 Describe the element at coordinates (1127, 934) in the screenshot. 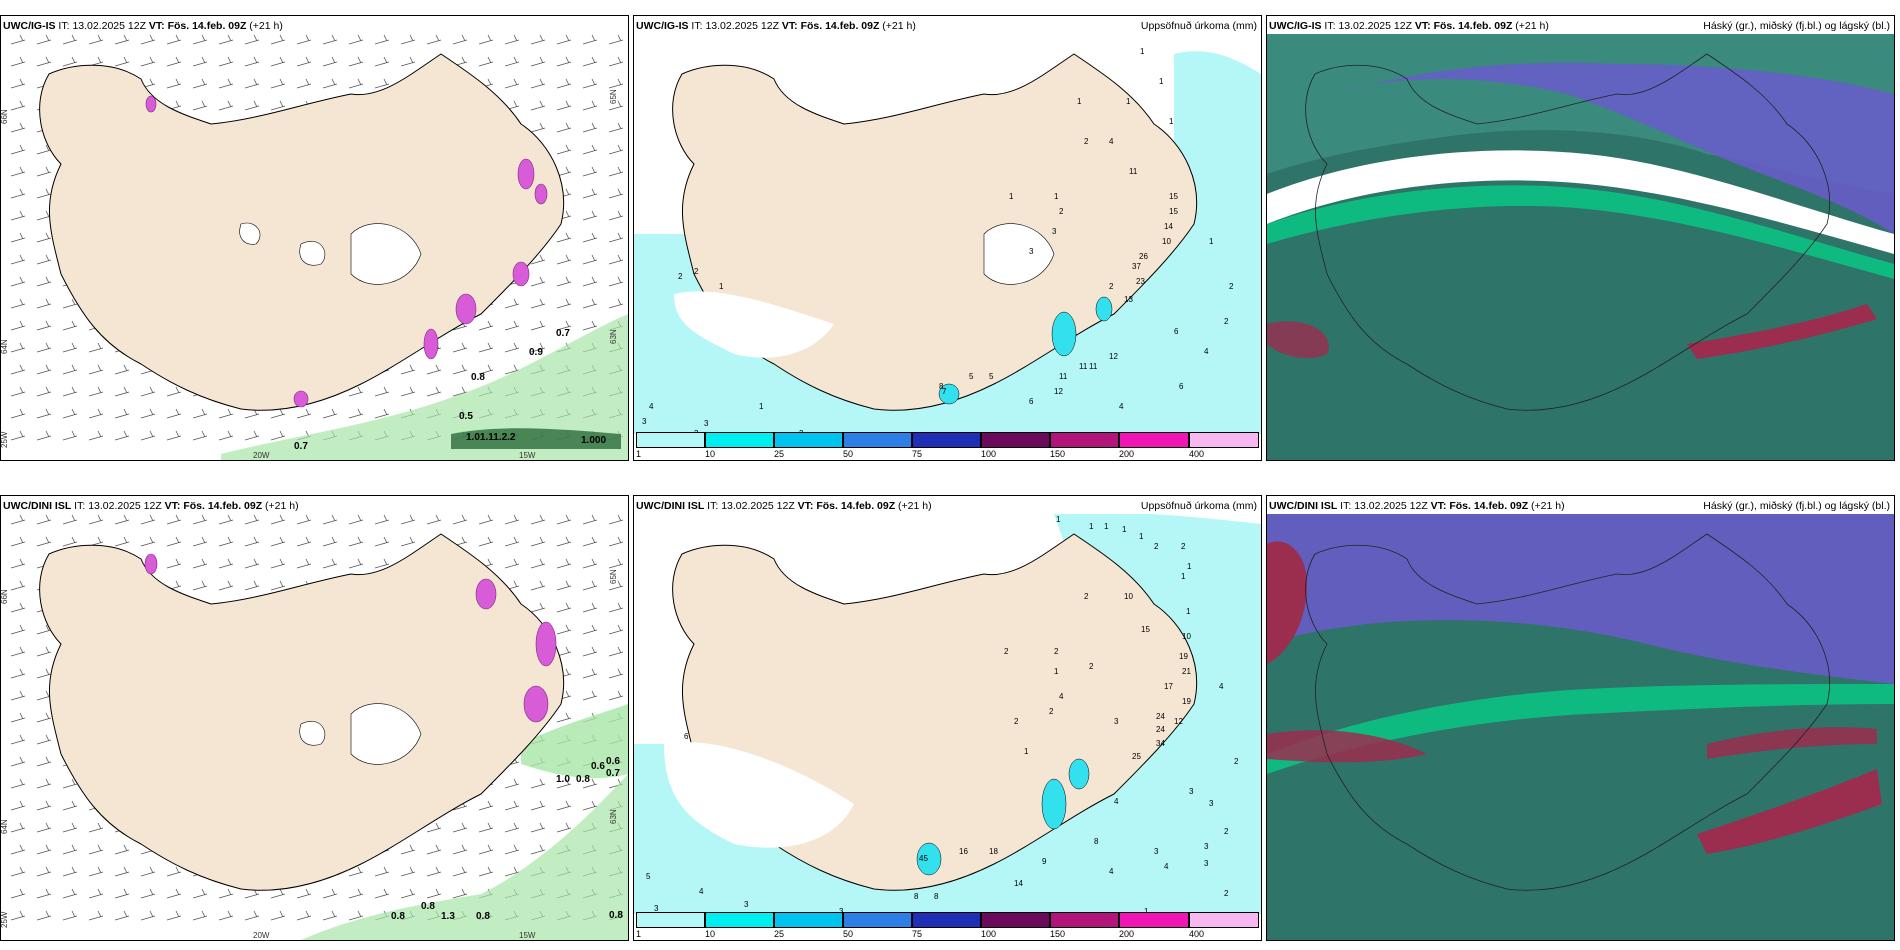

I see `colorbar-label: 200` at that location.